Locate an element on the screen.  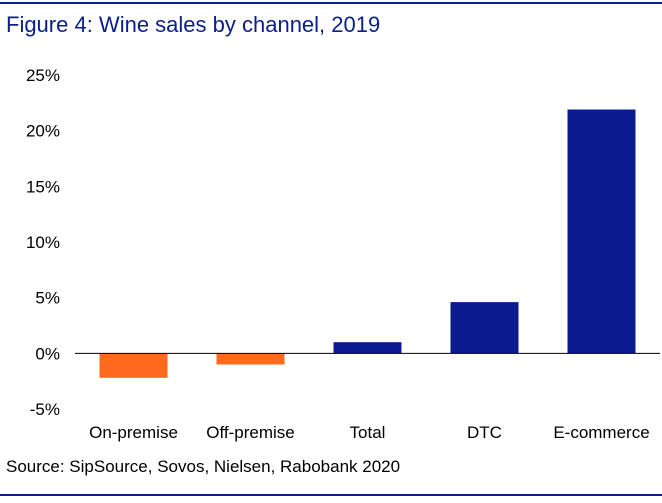
bar-e-commerce is located at coordinates (601, 231).